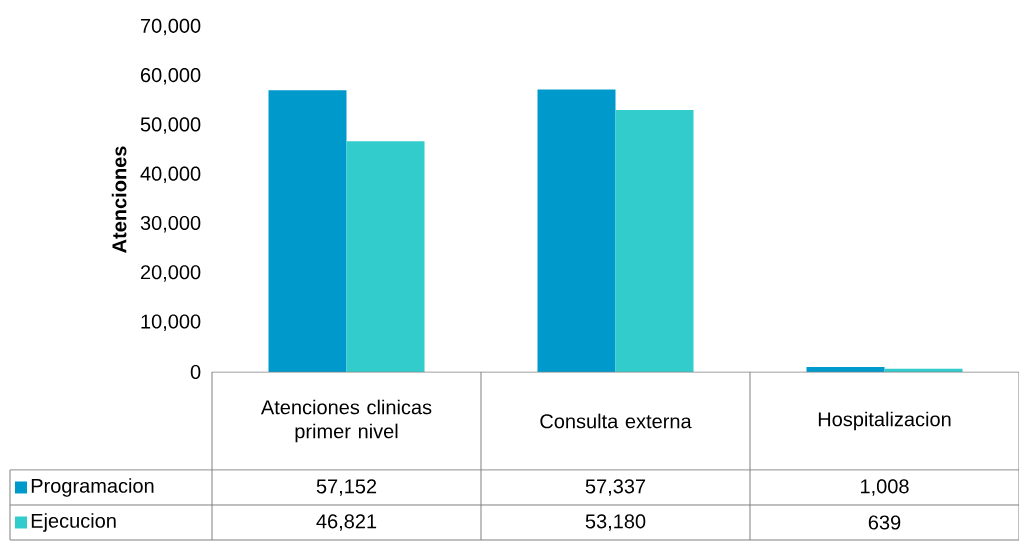 The height and width of the screenshot is (545, 1019). I want to click on data-label: 53,180, so click(615, 522).